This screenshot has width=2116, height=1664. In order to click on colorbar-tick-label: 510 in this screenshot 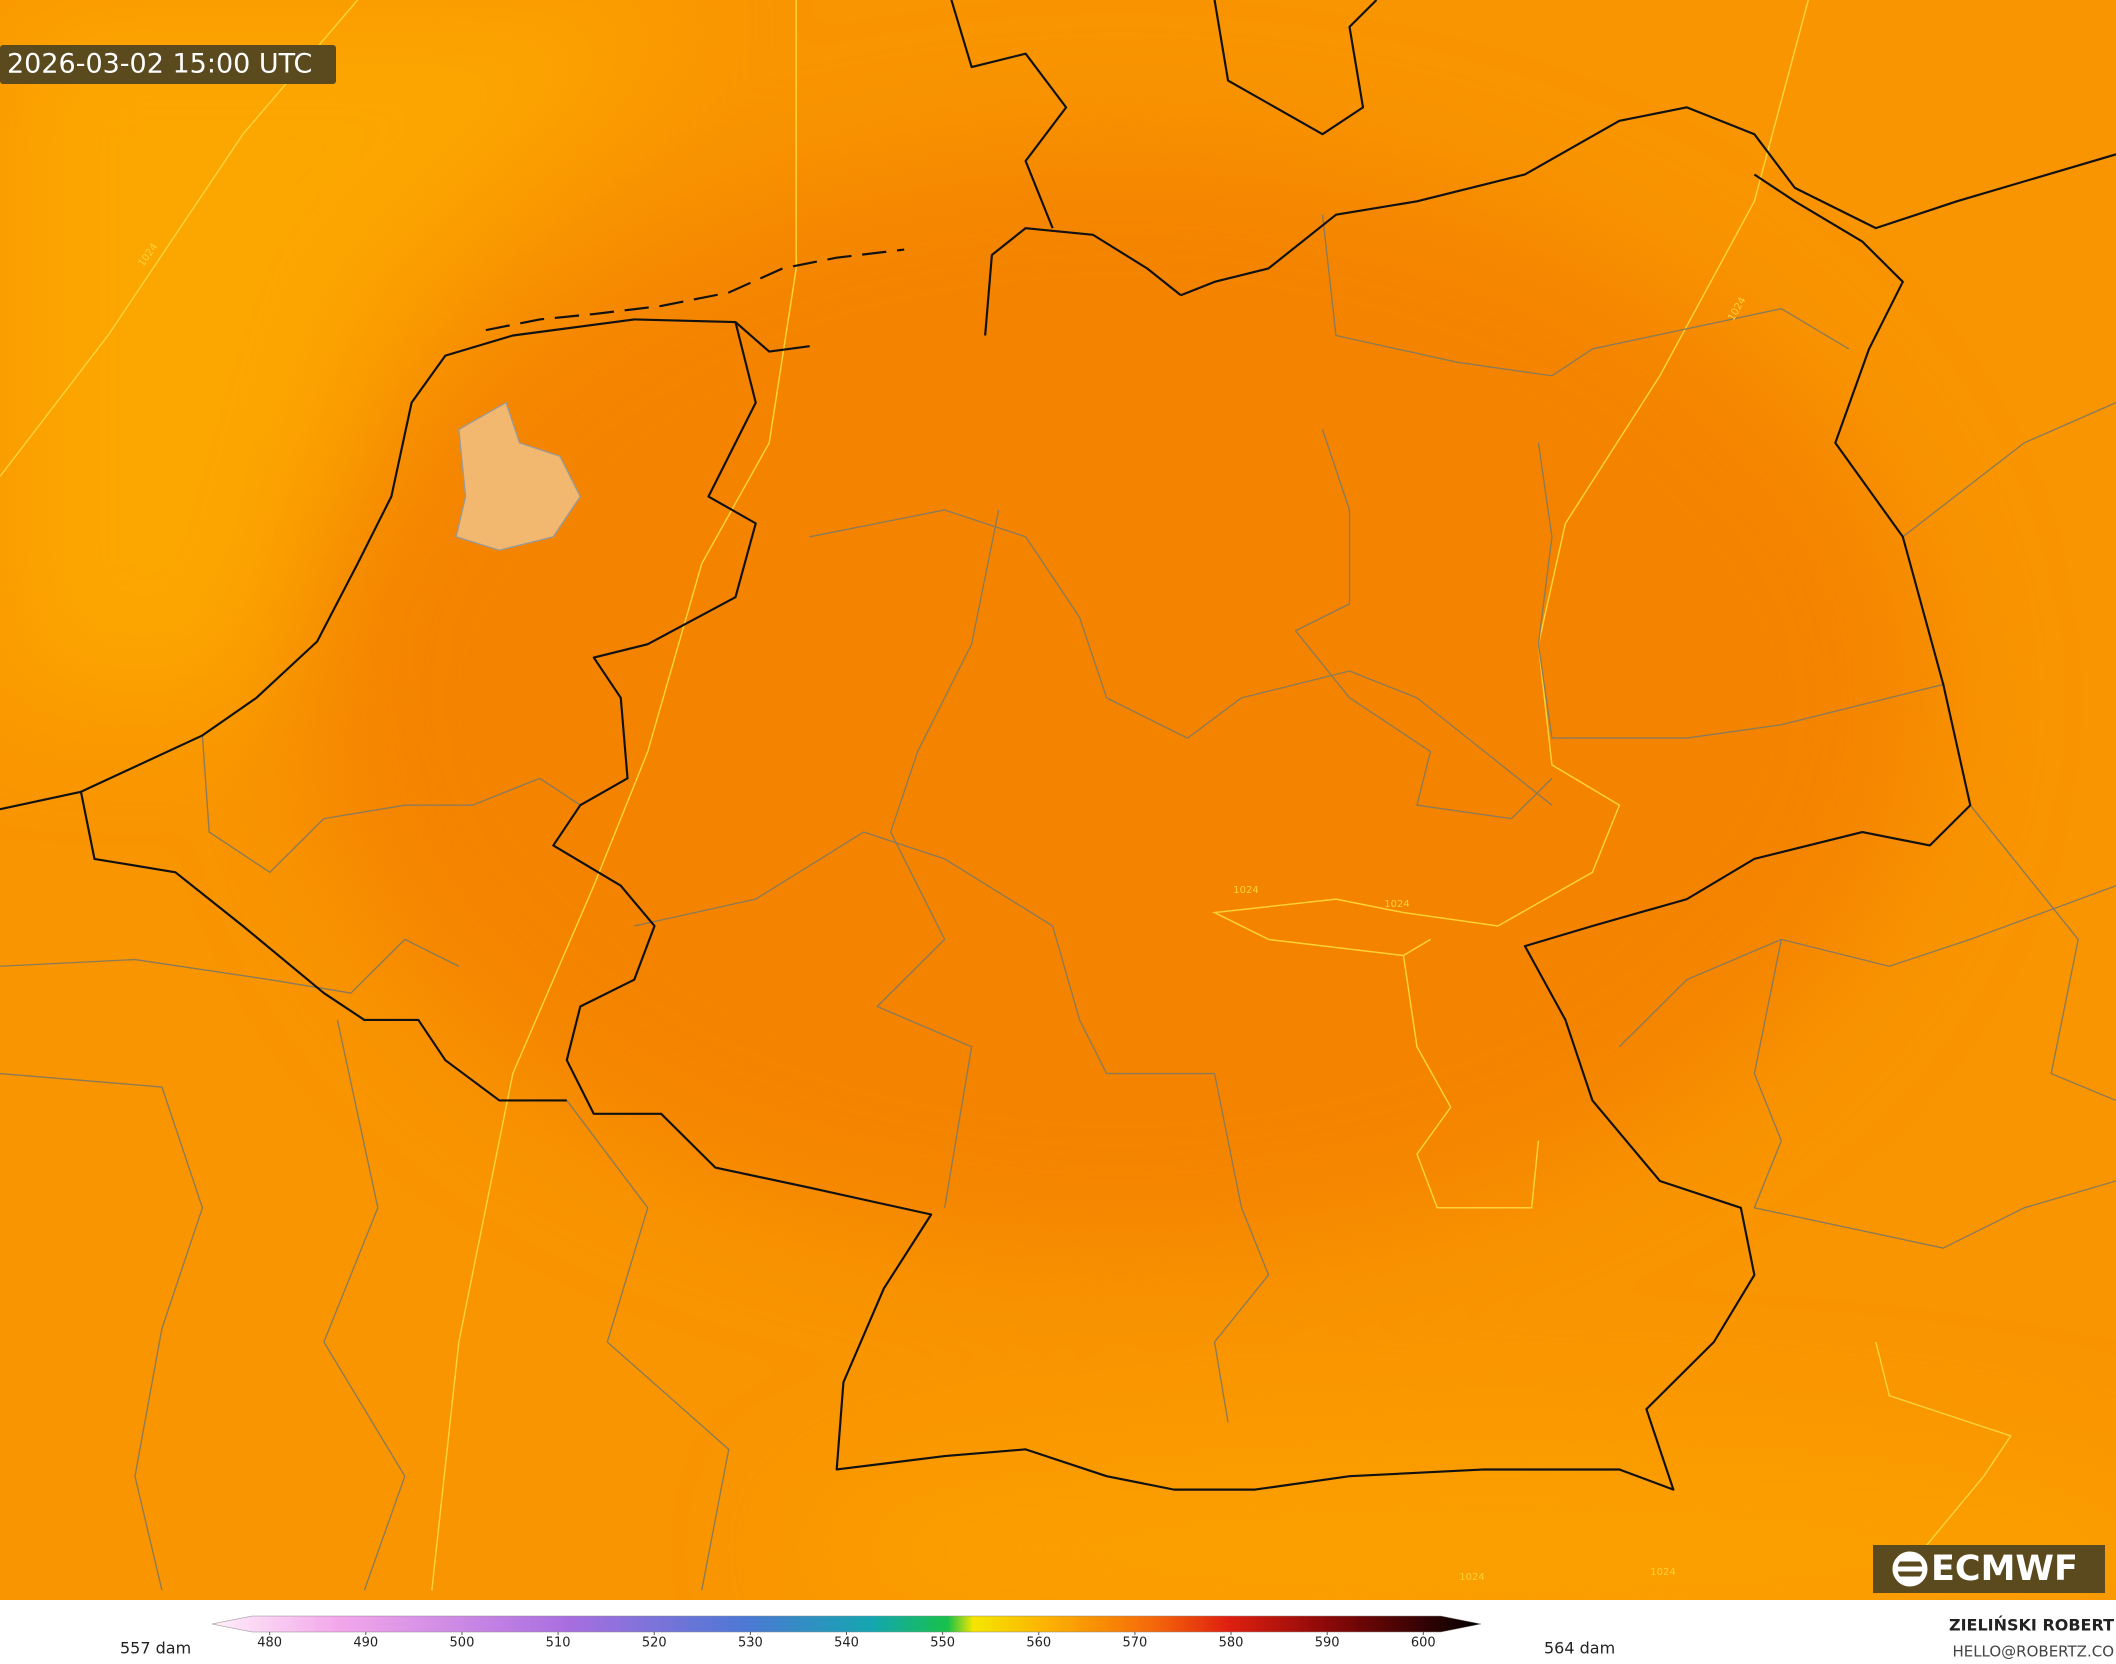, I will do `click(558, 1643)`.